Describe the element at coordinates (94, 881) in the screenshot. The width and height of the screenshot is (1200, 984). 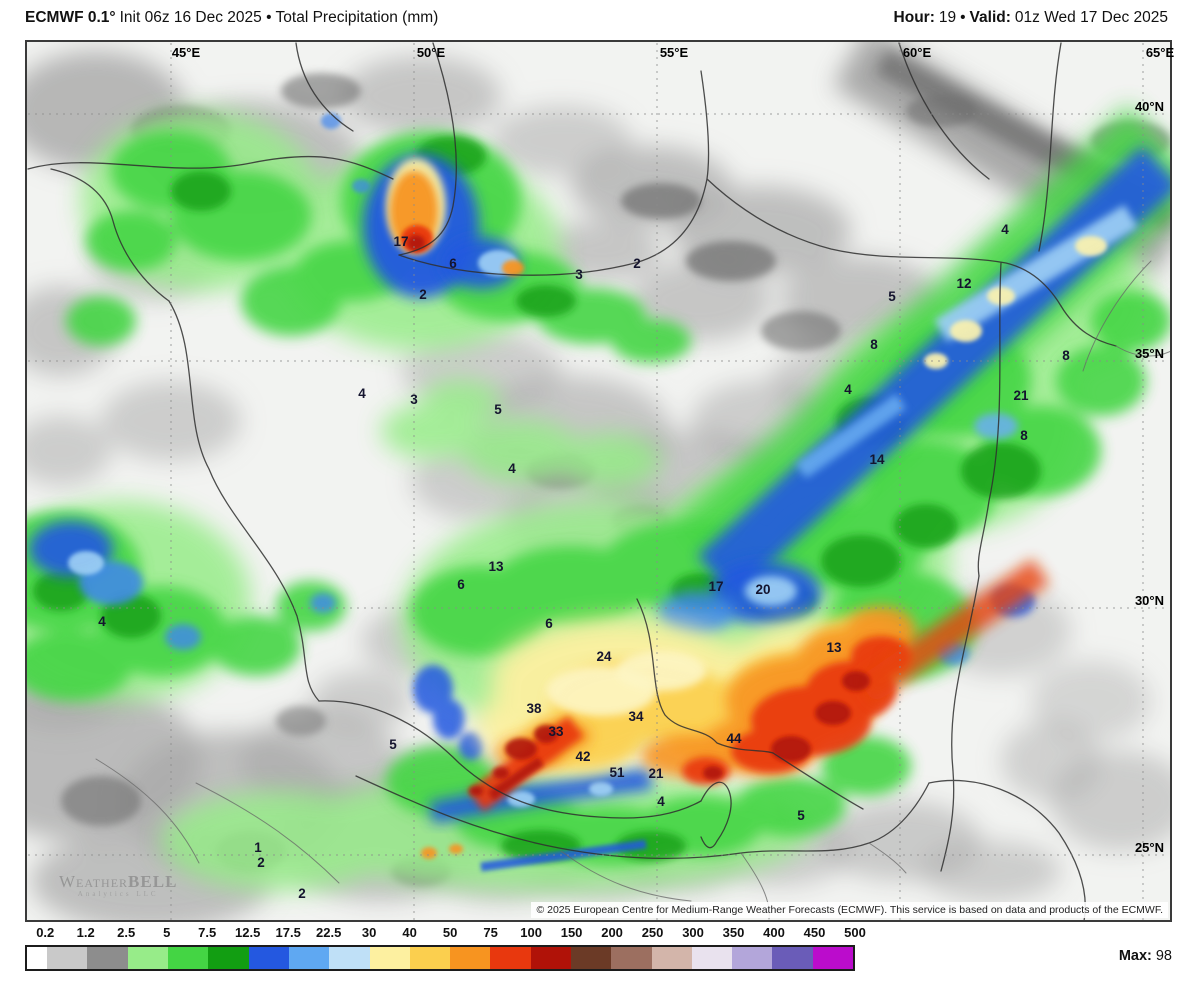
I see `watermark-weather: Weather` at that location.